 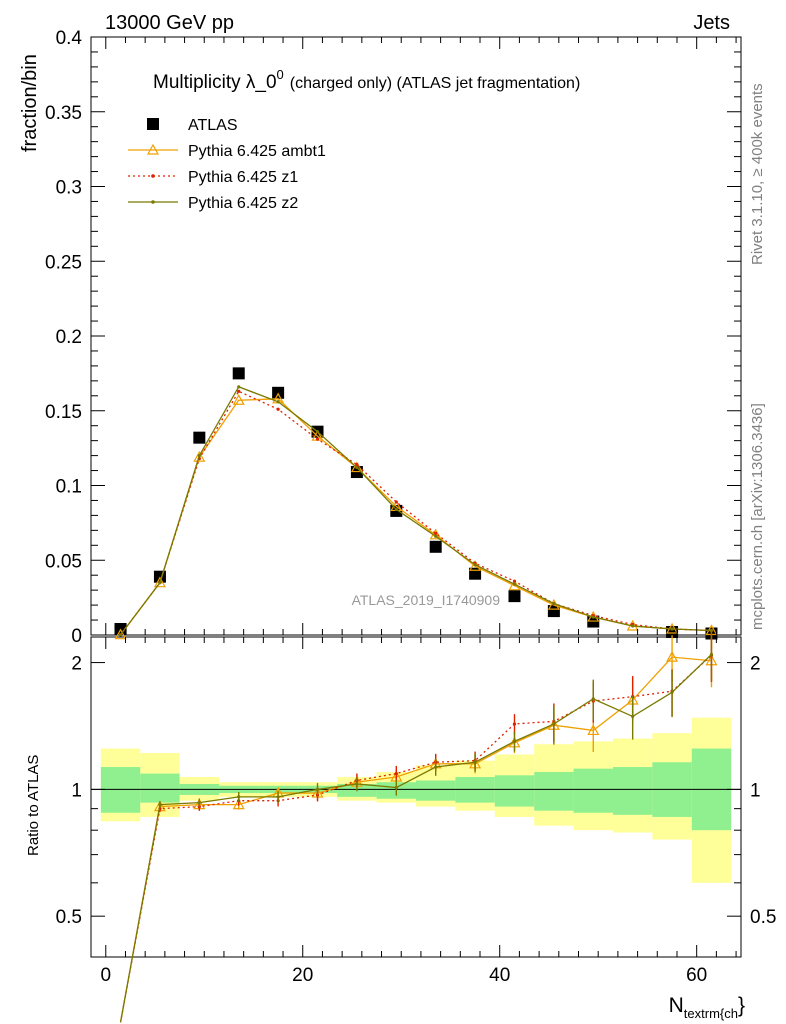 What do you see at coordinates (280, 74) in the screenshot?
I see `title-sup: 0` at bounding box center [280, 74].